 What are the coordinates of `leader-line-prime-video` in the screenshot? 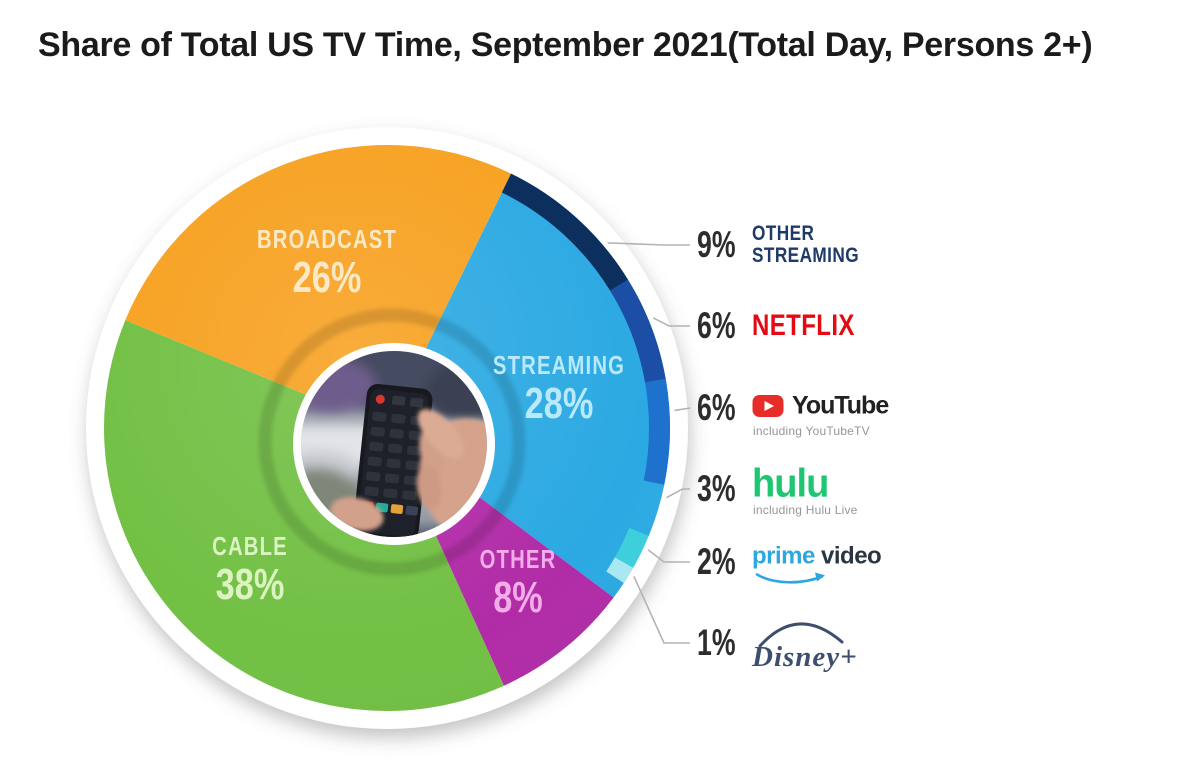 It's located at (668, 556).